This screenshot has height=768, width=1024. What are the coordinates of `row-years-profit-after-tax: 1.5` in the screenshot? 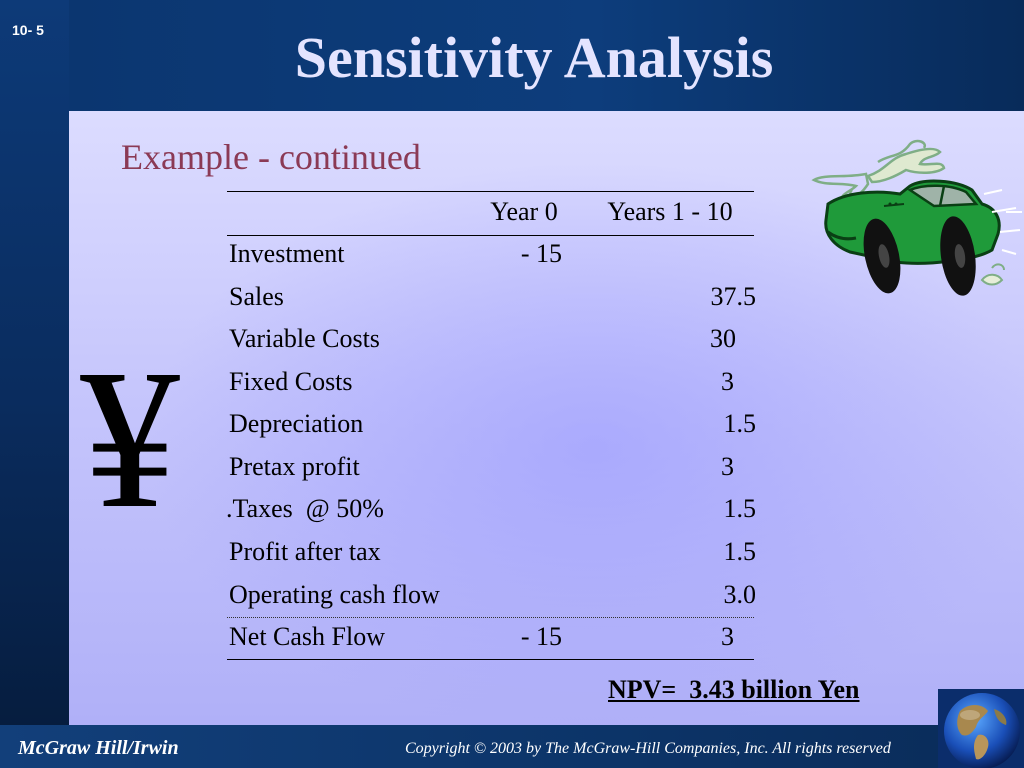 It's located at (740, 551).